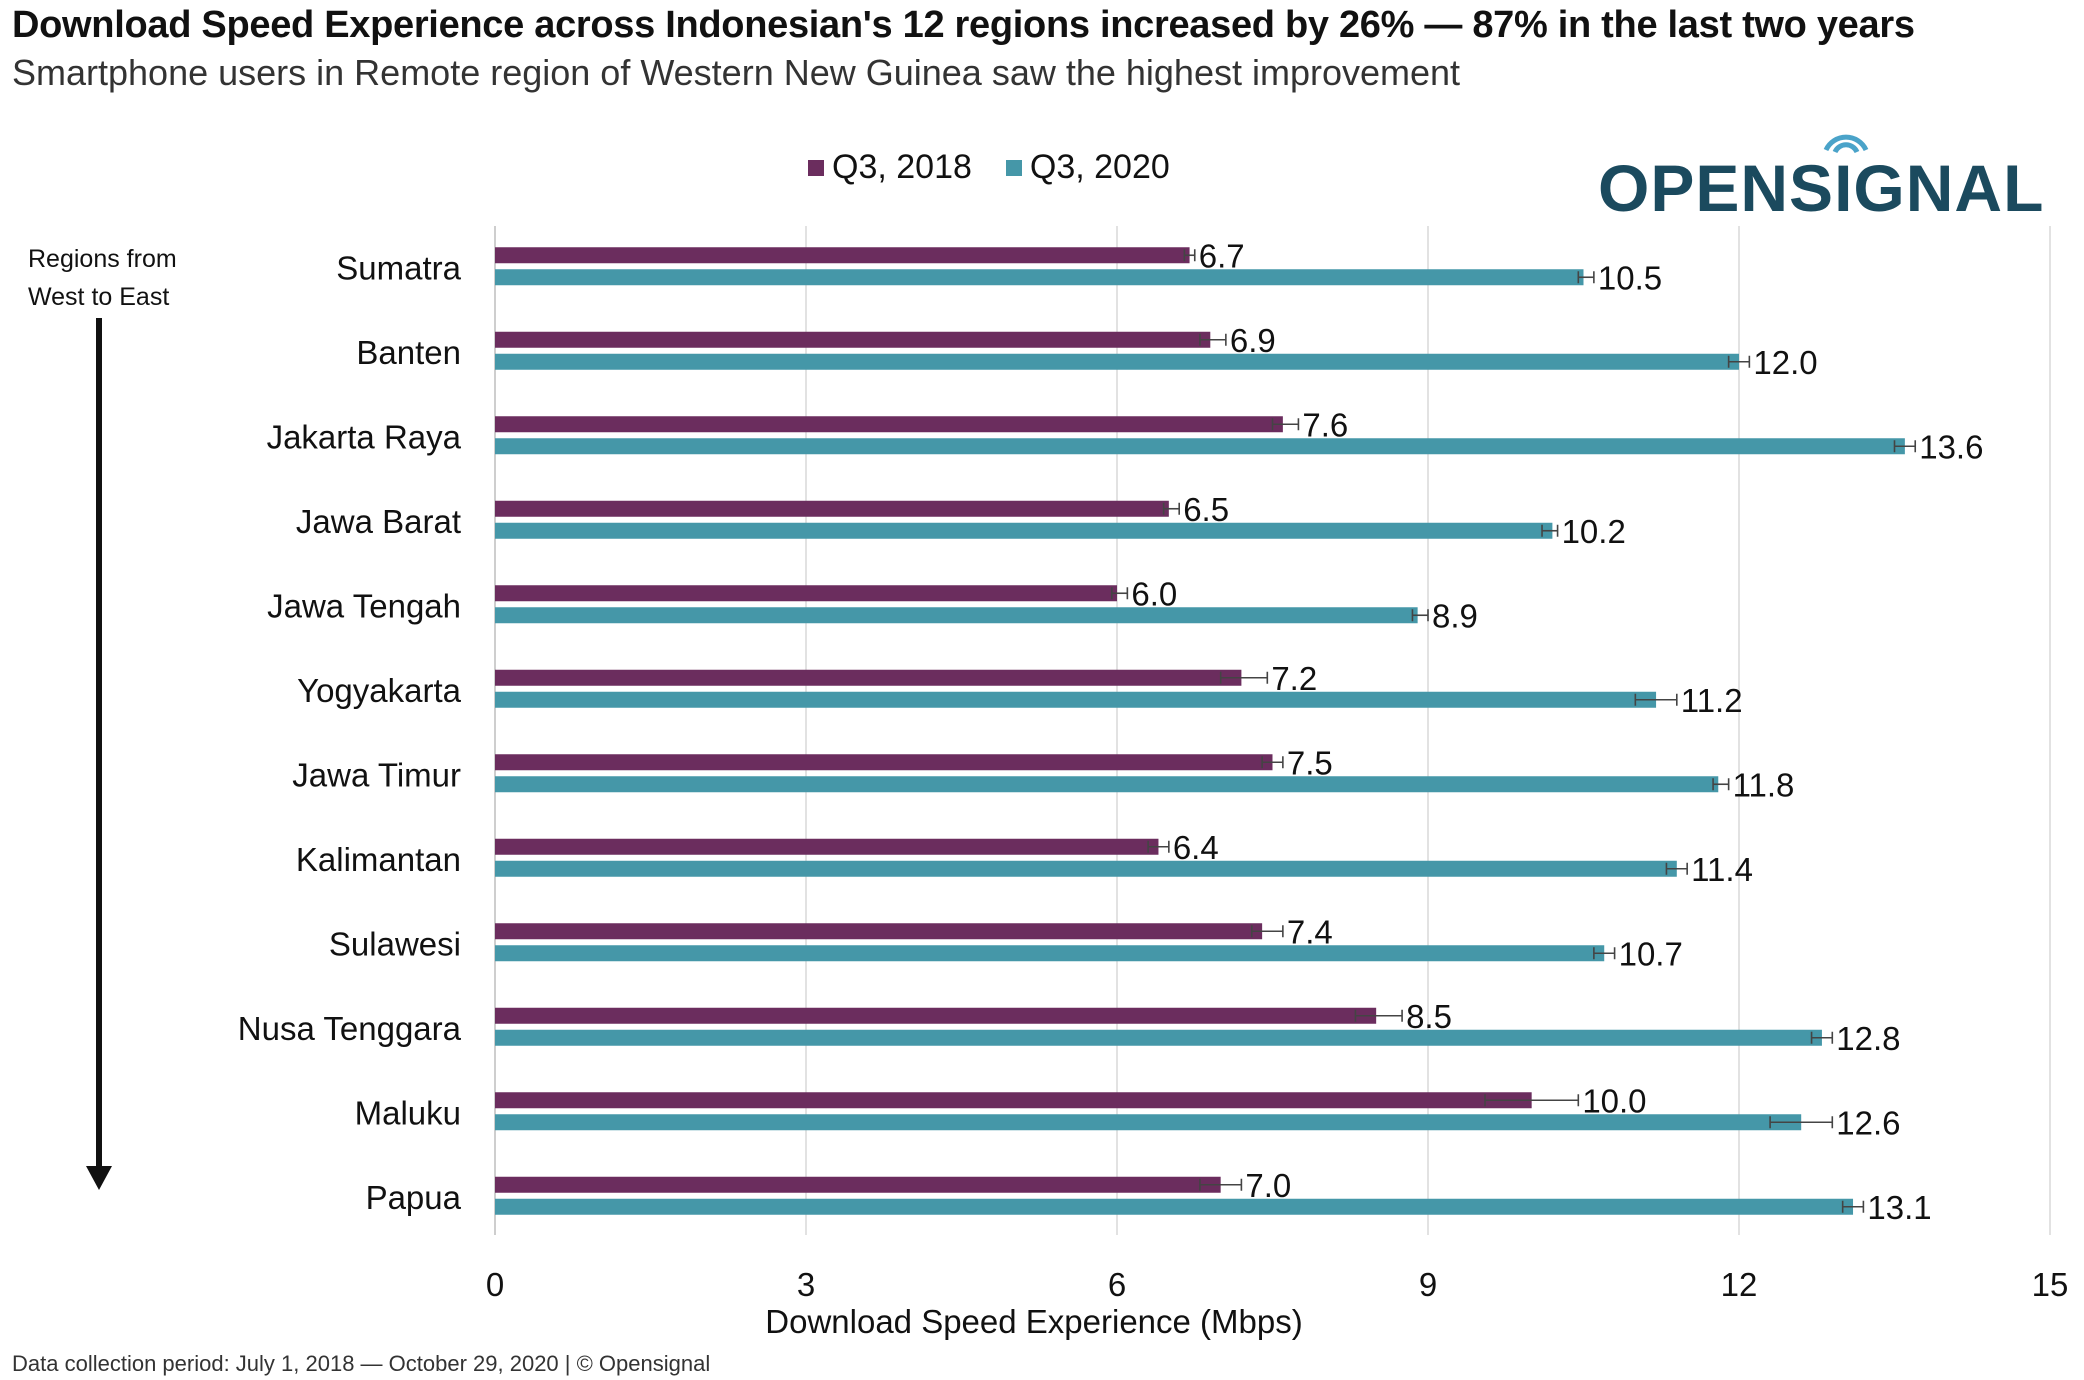 The image size is (2084, 1380). I want to click on x-tick-label: 0, so click(495, 1284).